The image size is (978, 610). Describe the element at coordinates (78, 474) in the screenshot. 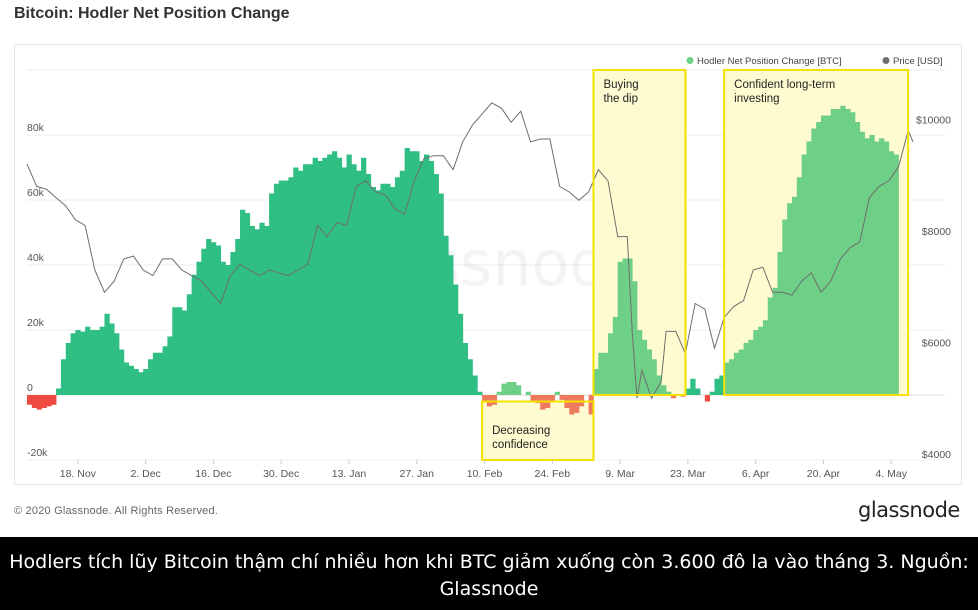

I see `x-tick-label: 18. Nov` at that location.